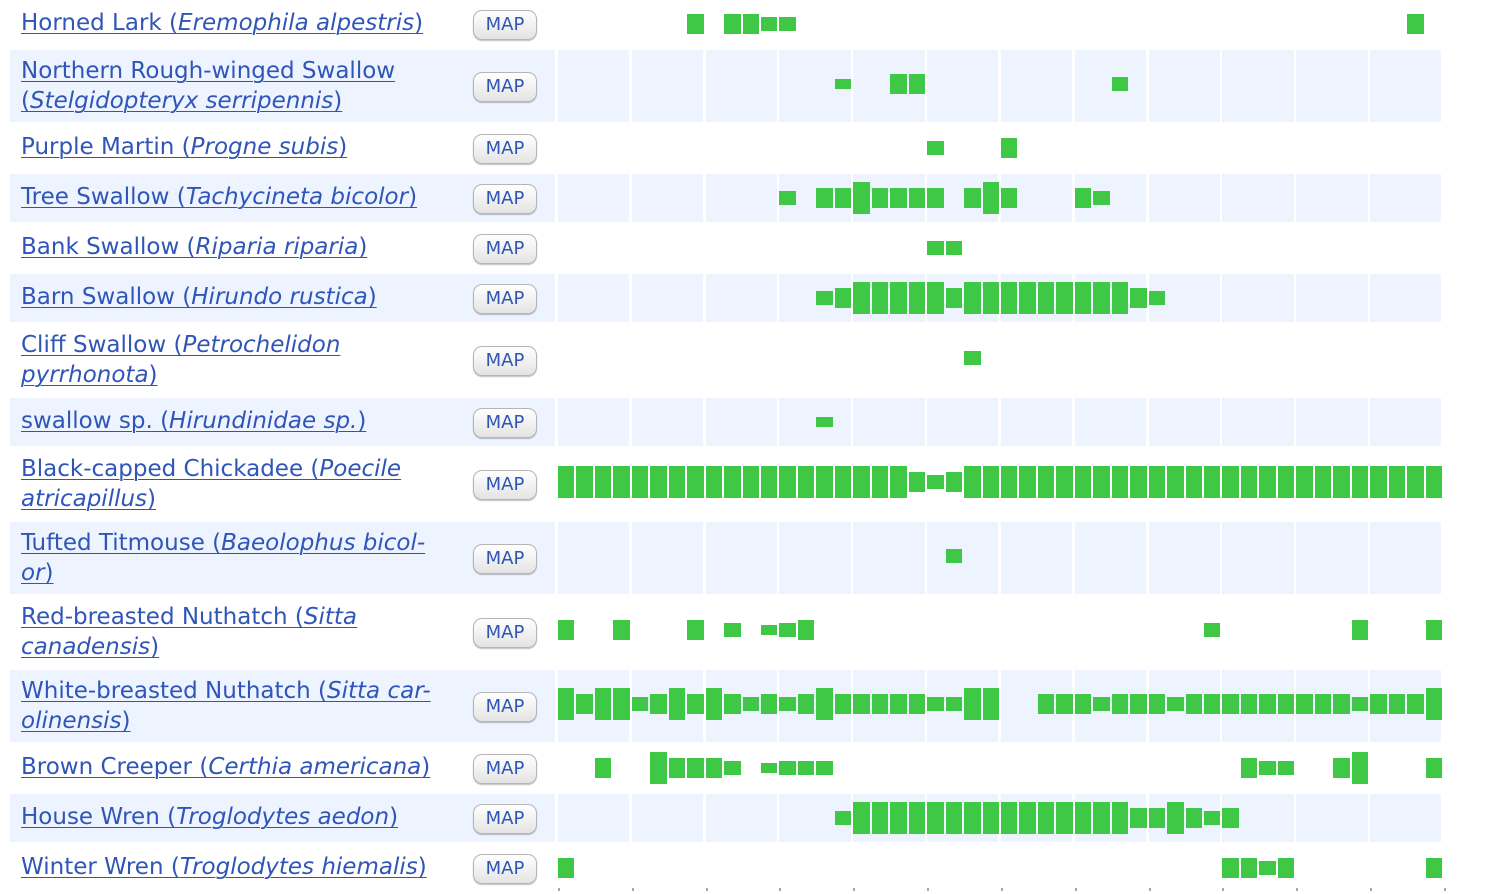 This screenshot has height=894, width=1486. What do you see at coordinates (222, 23) in the screenshot?
I see `species-link-horned-lark: Horned Lark (Eremophila alpestris)` at bounding box center [222, 23].